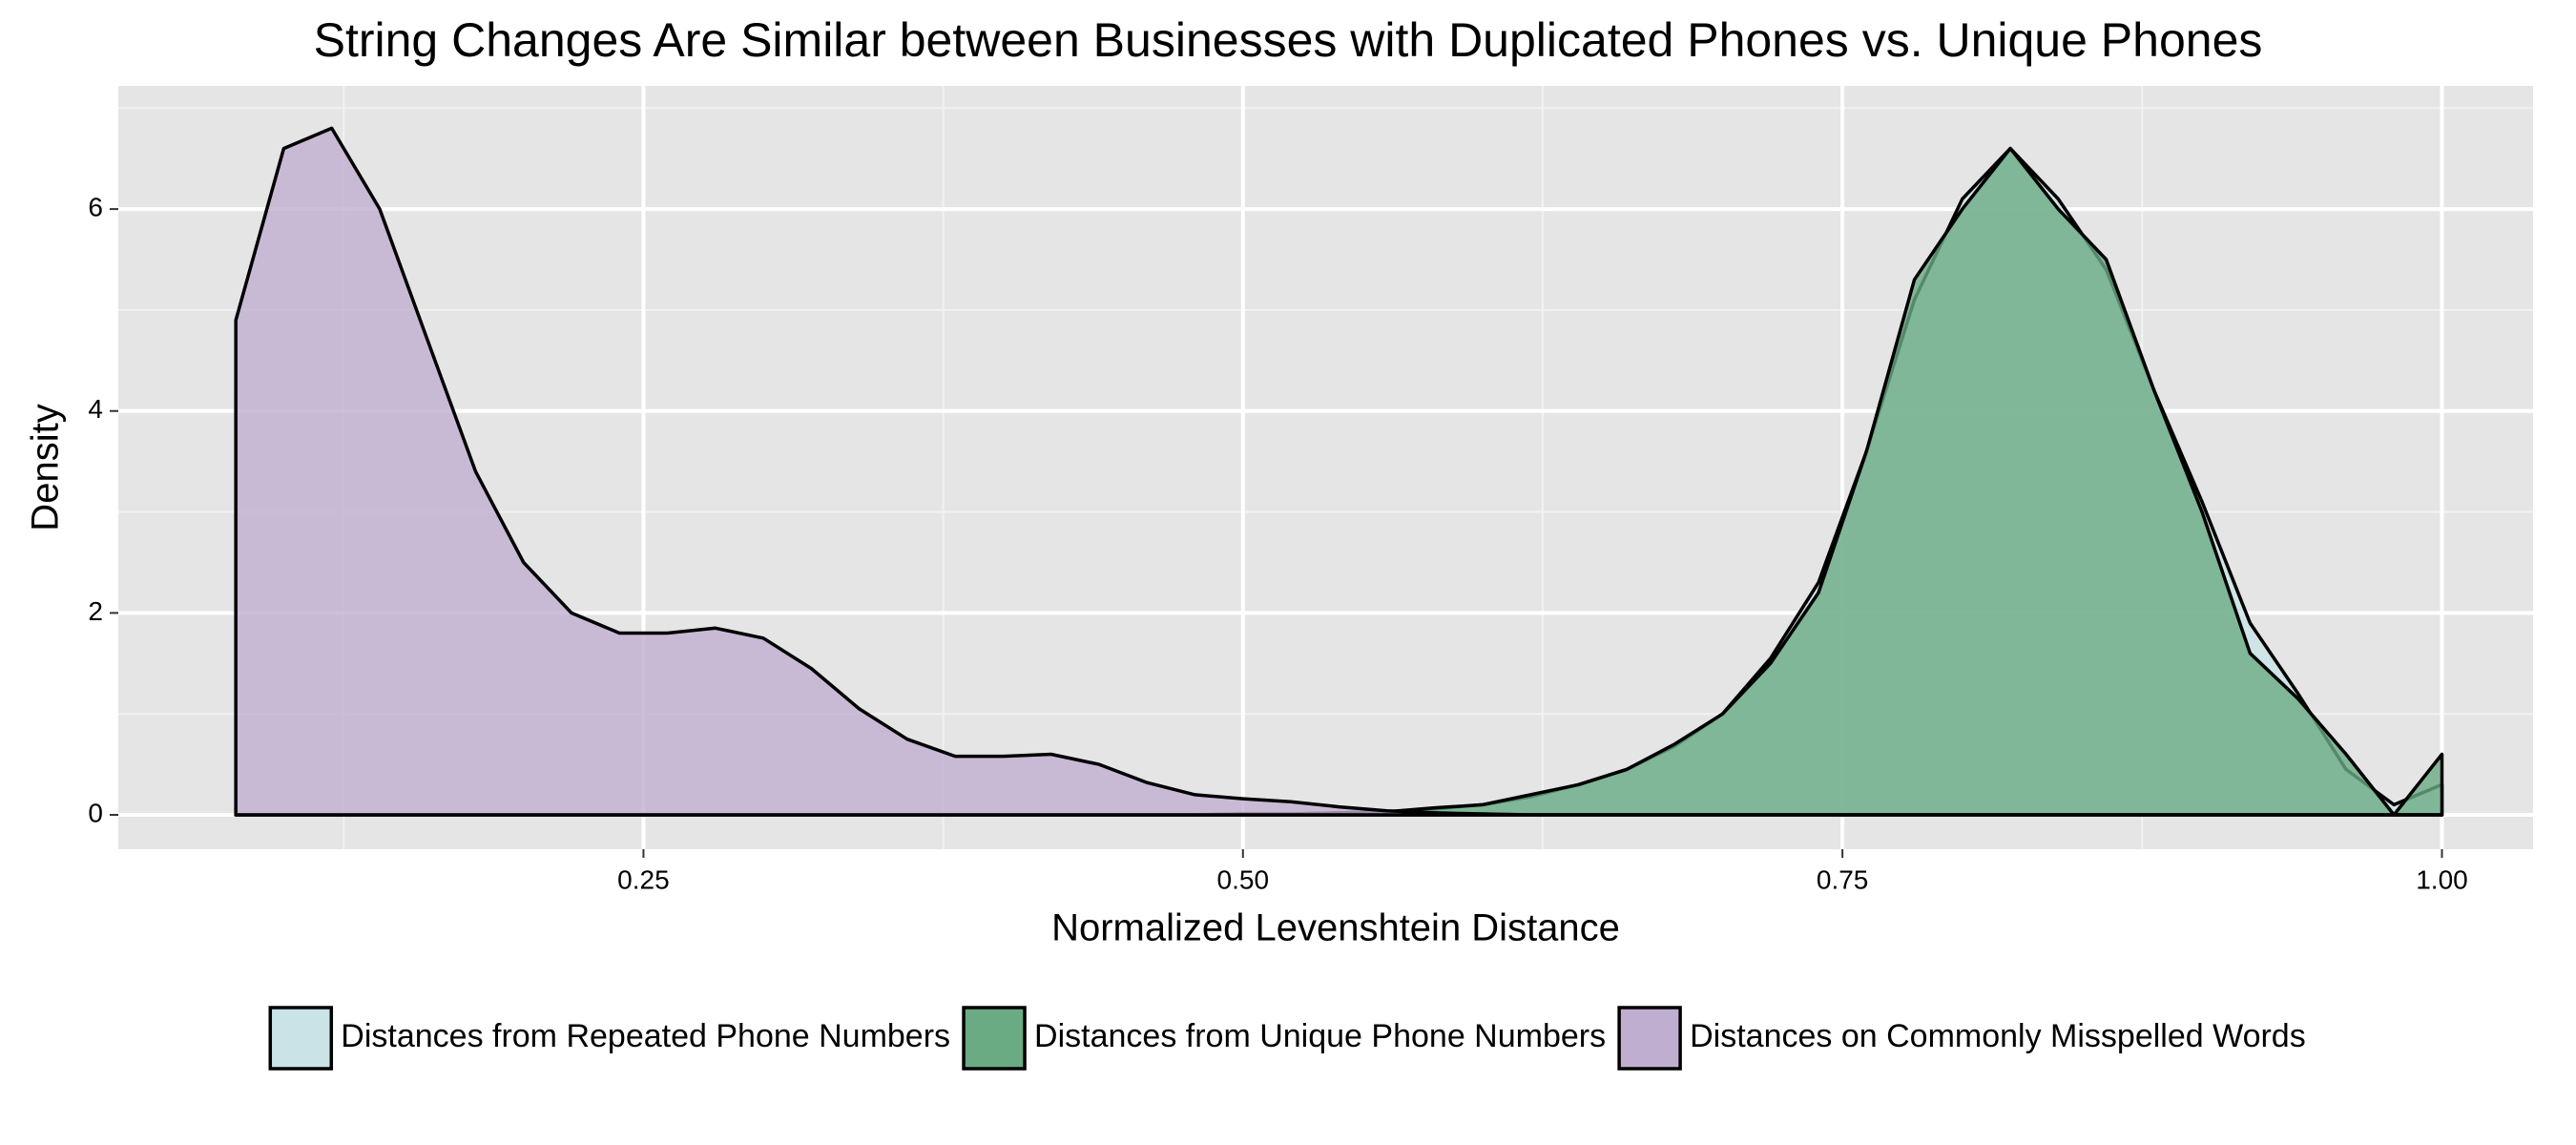 The height and width of the screenshot is (1145, 2576). What do you see at coordinates (95, 611) in the screenshot?
I see `y-tick-label: 2` at bounding box center [95, 611].